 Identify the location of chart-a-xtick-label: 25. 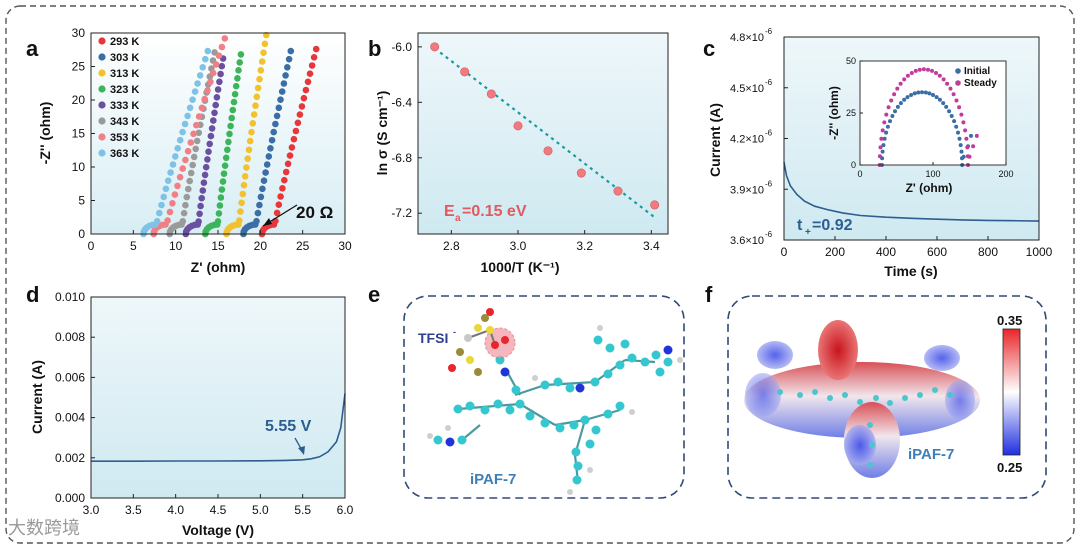
(303, 246).